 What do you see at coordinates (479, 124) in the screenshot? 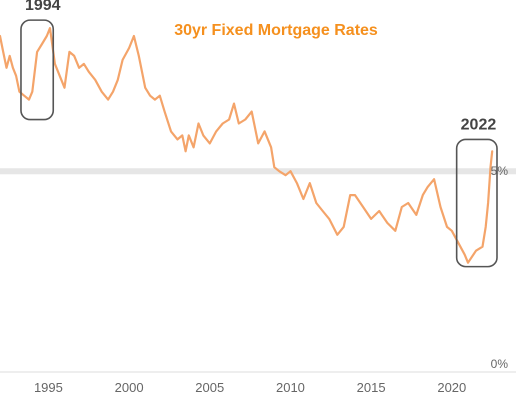
I see `annotation-label: 2022` at bounding box center [479, 124].